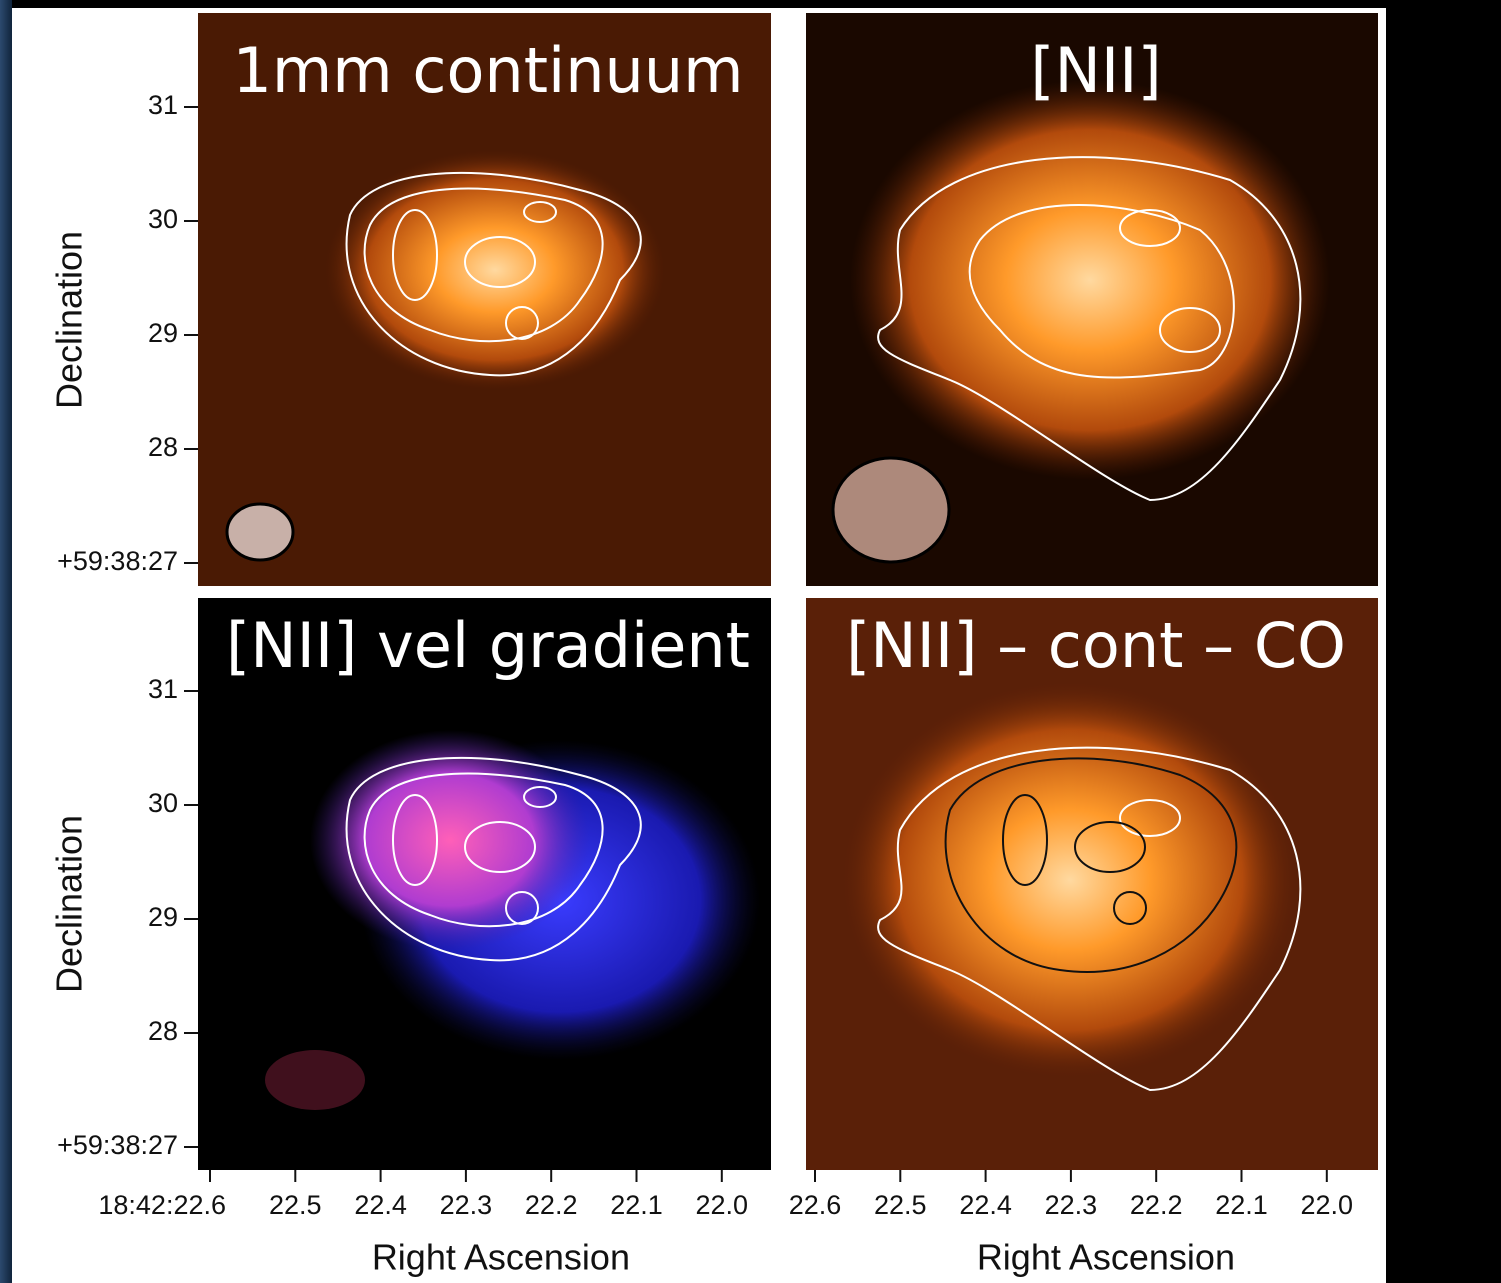  I want to click on x-tick-label: 18:42:22.6, so click(162, 1205).